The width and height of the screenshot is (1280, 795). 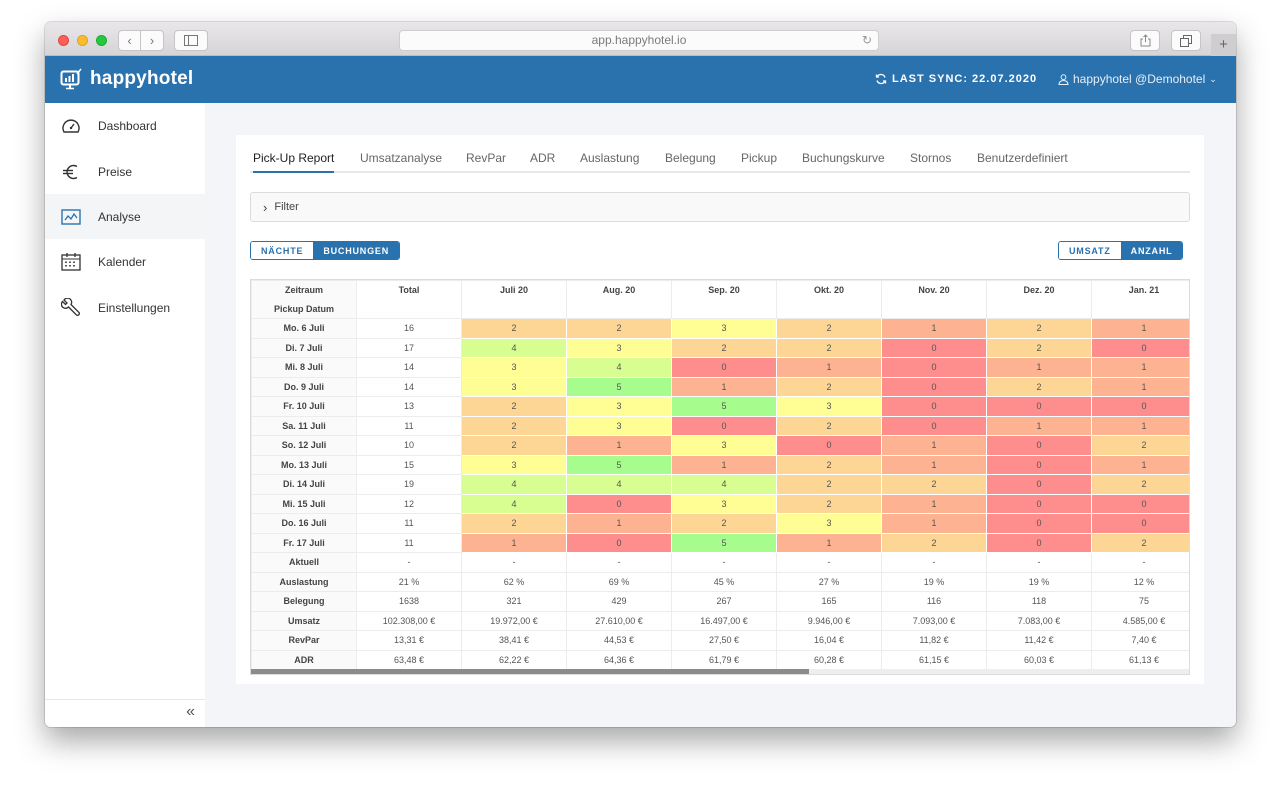 I want to click on column-header: Sep. 20, so click(x=724, y=299).